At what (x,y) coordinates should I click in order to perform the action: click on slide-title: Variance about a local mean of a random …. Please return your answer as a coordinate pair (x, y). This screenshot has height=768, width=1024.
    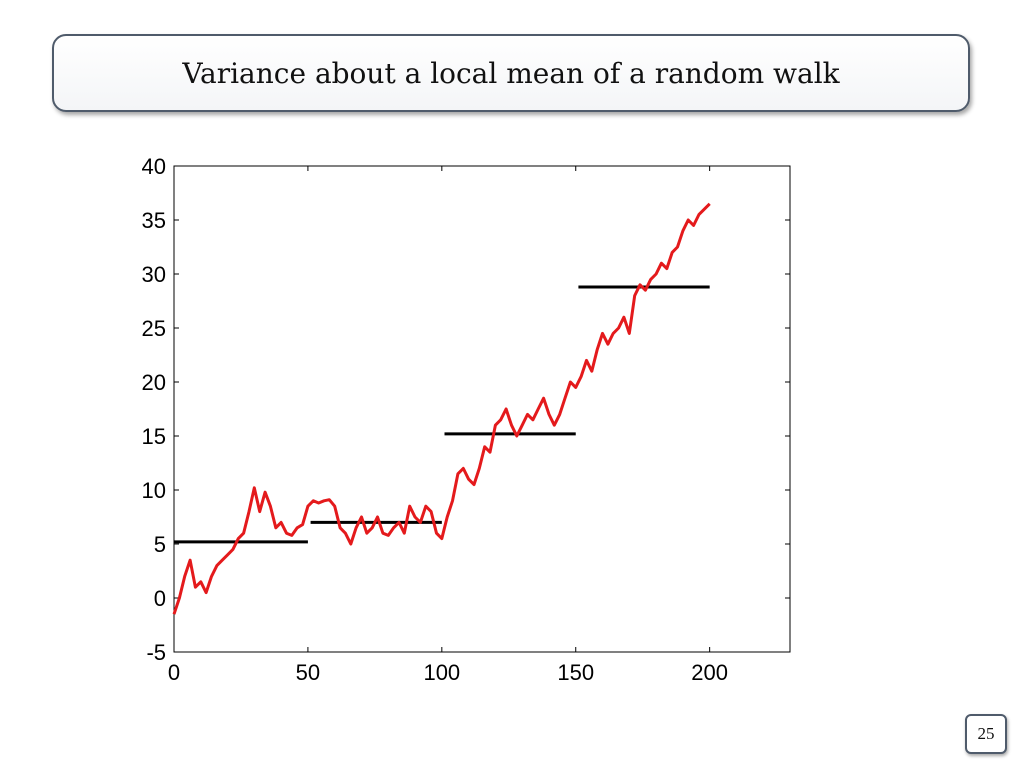
    Looking at the image, I should click on (511, 73).